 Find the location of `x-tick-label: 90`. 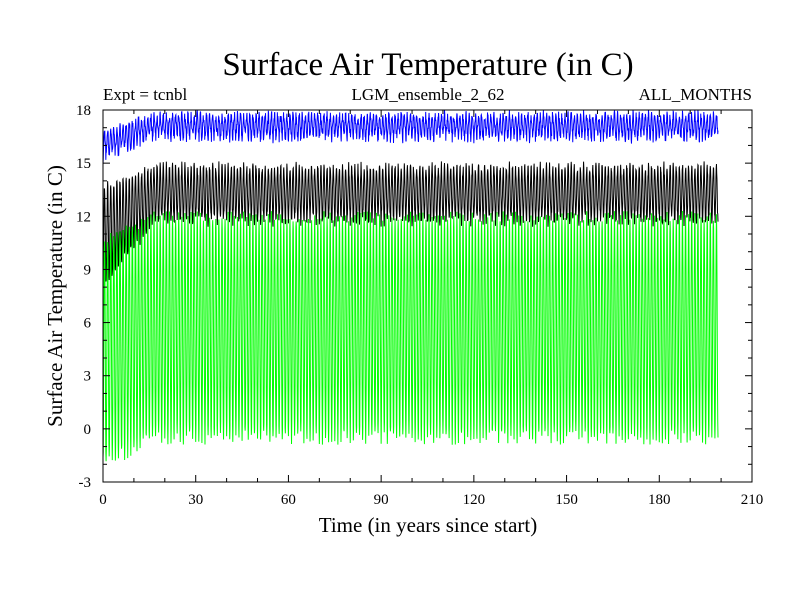

x-tick-label: 90 is located at coordinates (381, 500).